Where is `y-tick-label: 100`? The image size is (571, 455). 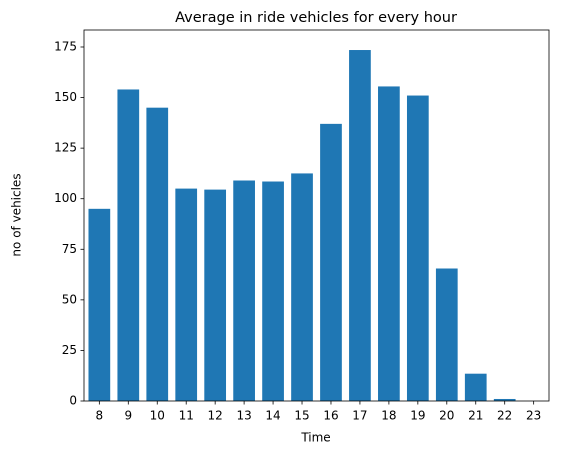
y-tick-label: 100 is located at coordinates (65, 198).